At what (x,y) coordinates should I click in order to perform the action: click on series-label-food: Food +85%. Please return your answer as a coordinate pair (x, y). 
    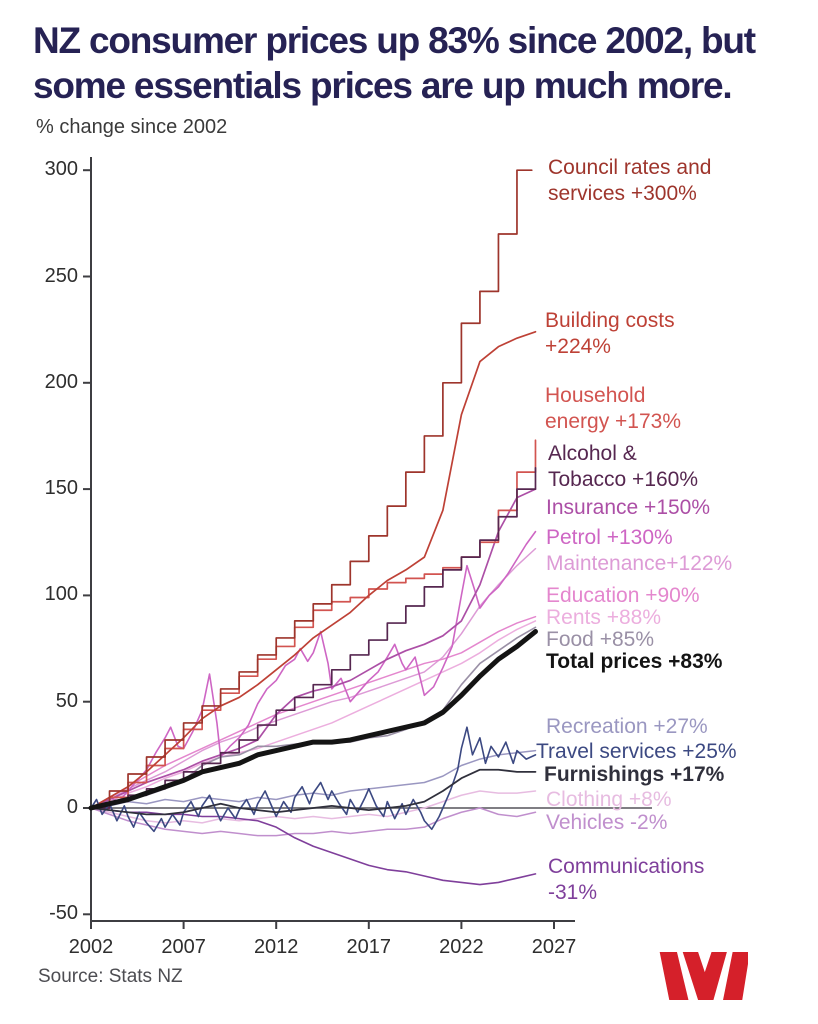
    Looking at the image, I should click on (600, 639).